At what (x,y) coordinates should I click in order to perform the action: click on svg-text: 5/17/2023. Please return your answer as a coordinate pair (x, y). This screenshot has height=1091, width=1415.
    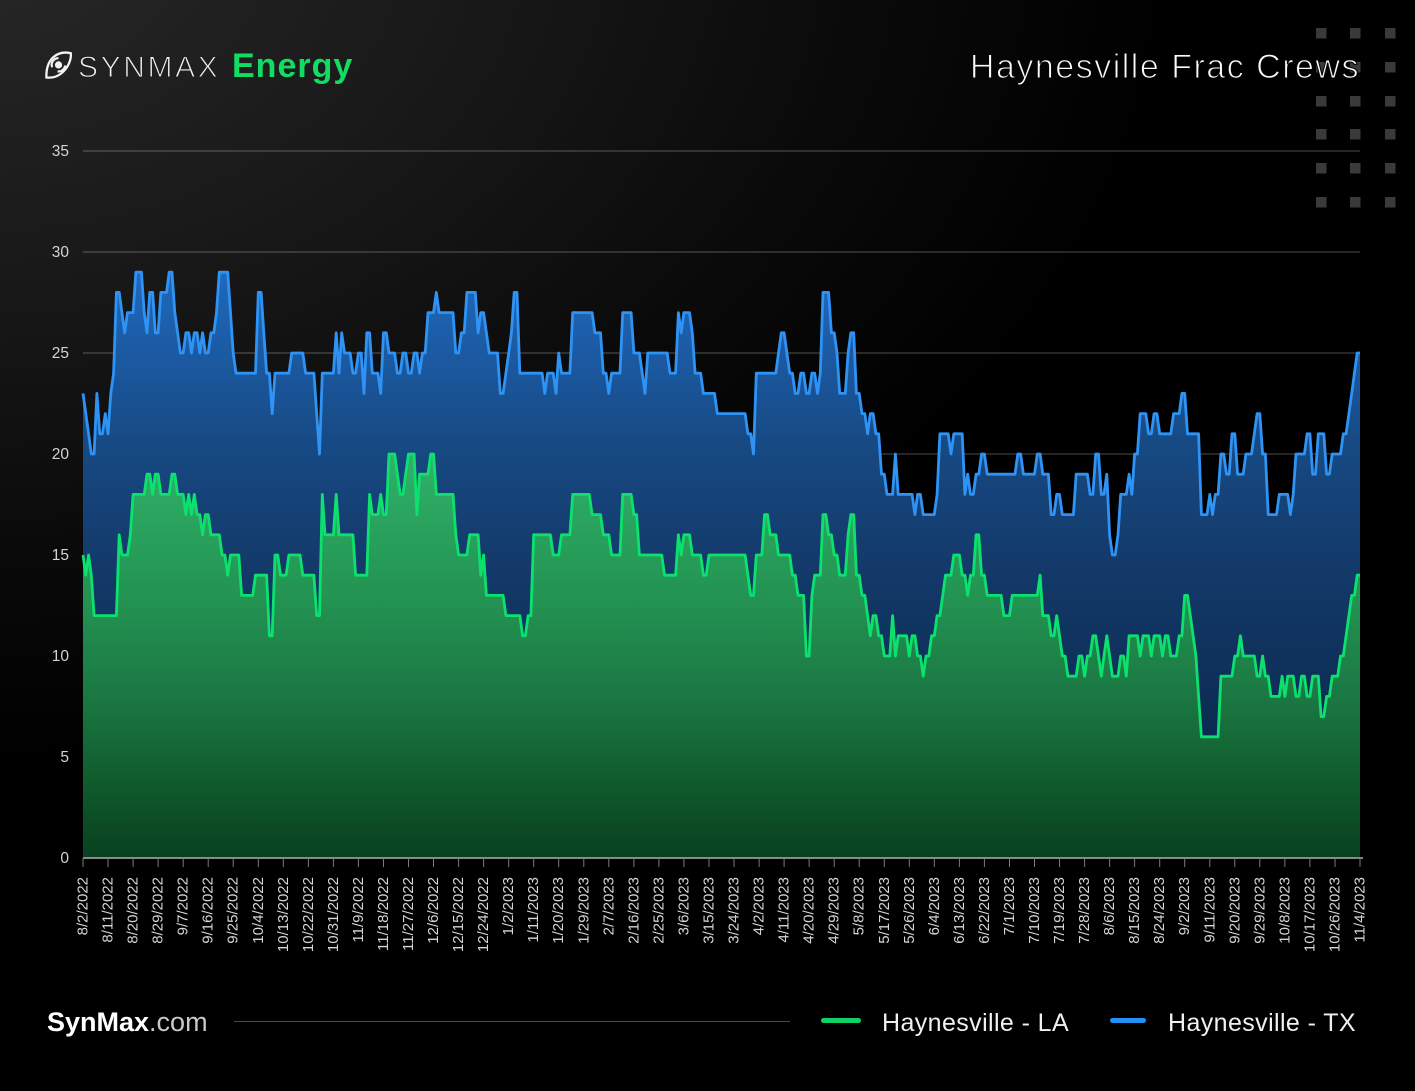
    Looking at the image, I should click on (884, 910).